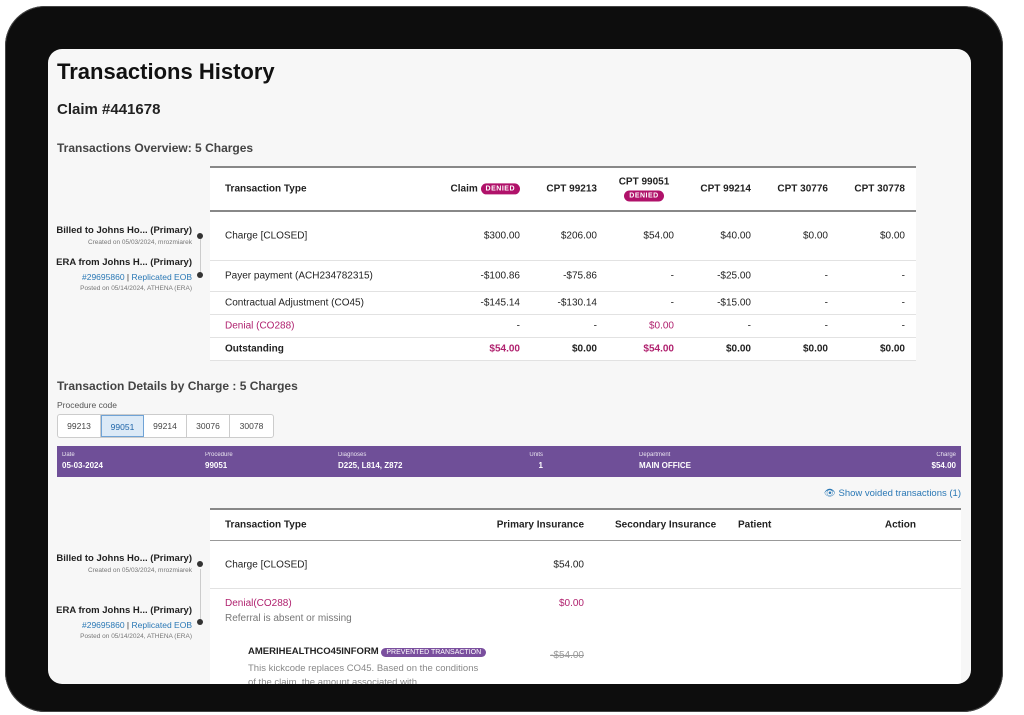  What do you see at coordinates (122, 426) in the screenshot?
I see `code-99051: 99051` at bounding box center [122, 426].